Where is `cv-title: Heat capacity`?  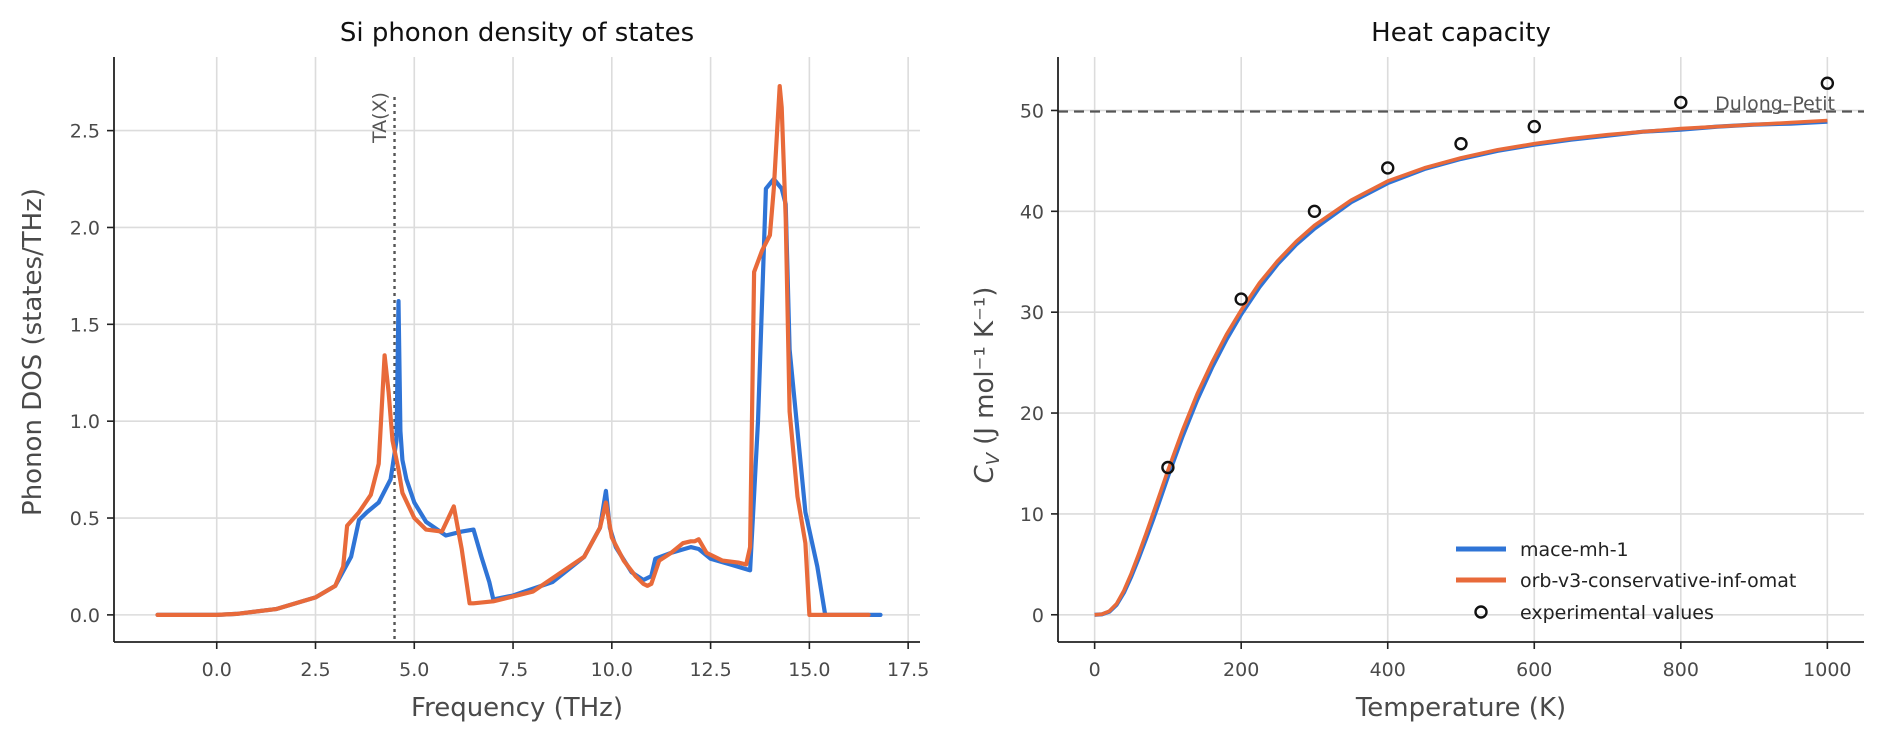
cv-title: Heat capacity is located at coordinates (1461, 33).